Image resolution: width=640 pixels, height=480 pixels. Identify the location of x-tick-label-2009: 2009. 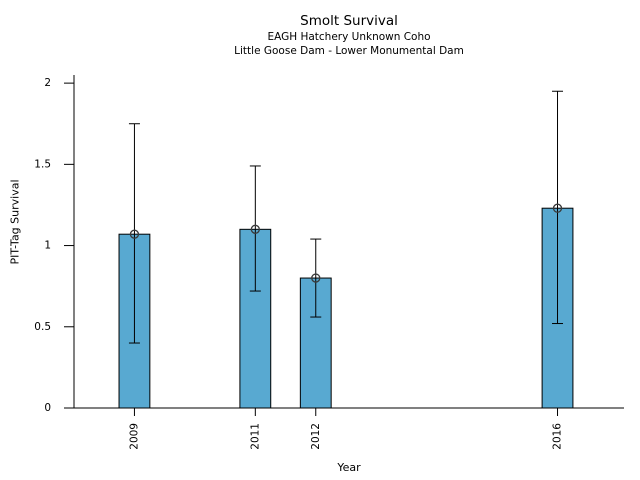
(134, 436).